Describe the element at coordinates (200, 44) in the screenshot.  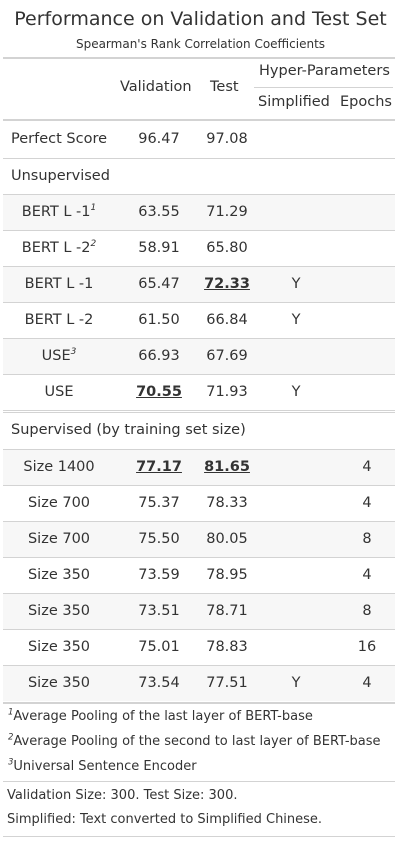
I see `table-subtitle: Spearman's Rank Correlation Coefficients` at that location.